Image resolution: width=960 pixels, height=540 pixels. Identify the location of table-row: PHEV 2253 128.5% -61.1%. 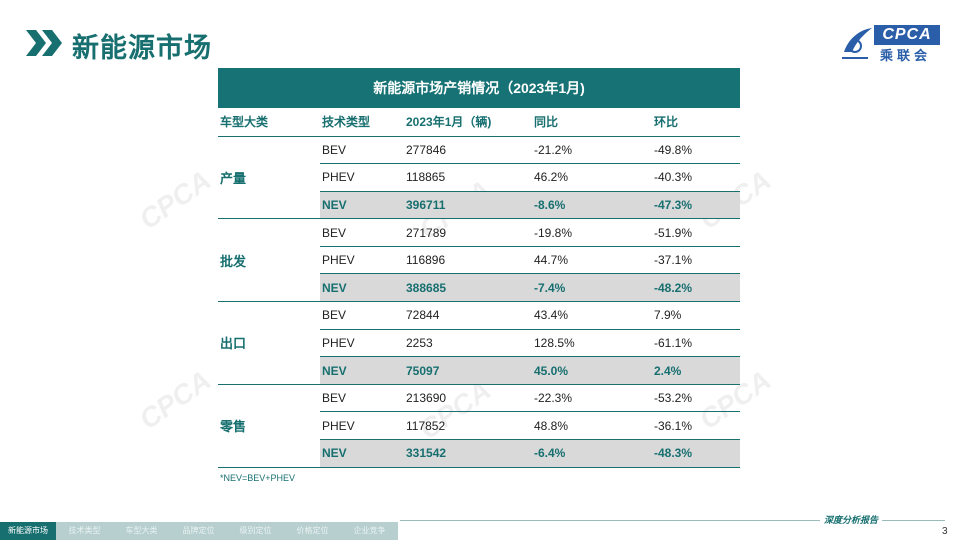
(479, 343).